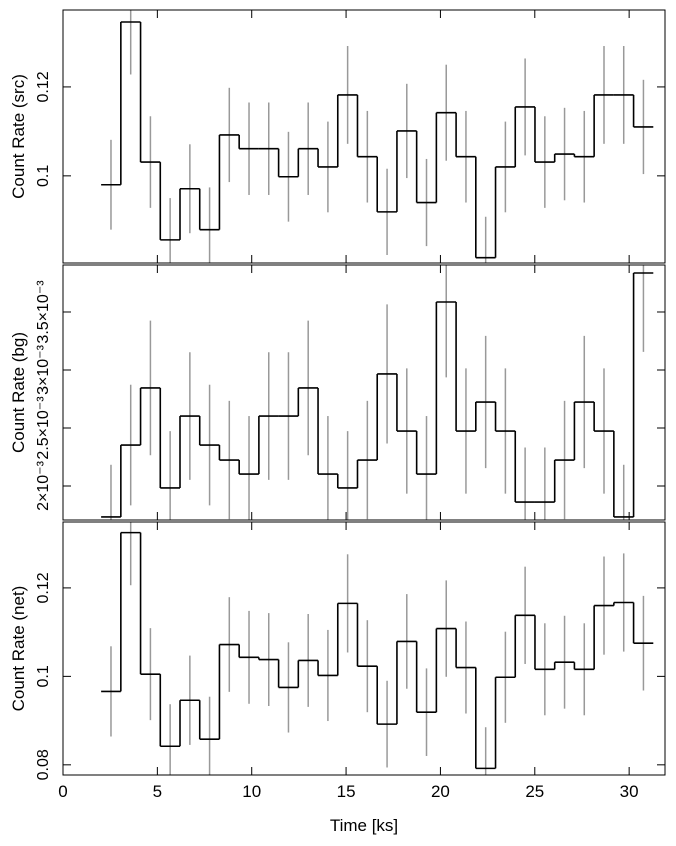 The image size is (676, 846). I want to click on x-tick-label: 0, so click(62, 791).